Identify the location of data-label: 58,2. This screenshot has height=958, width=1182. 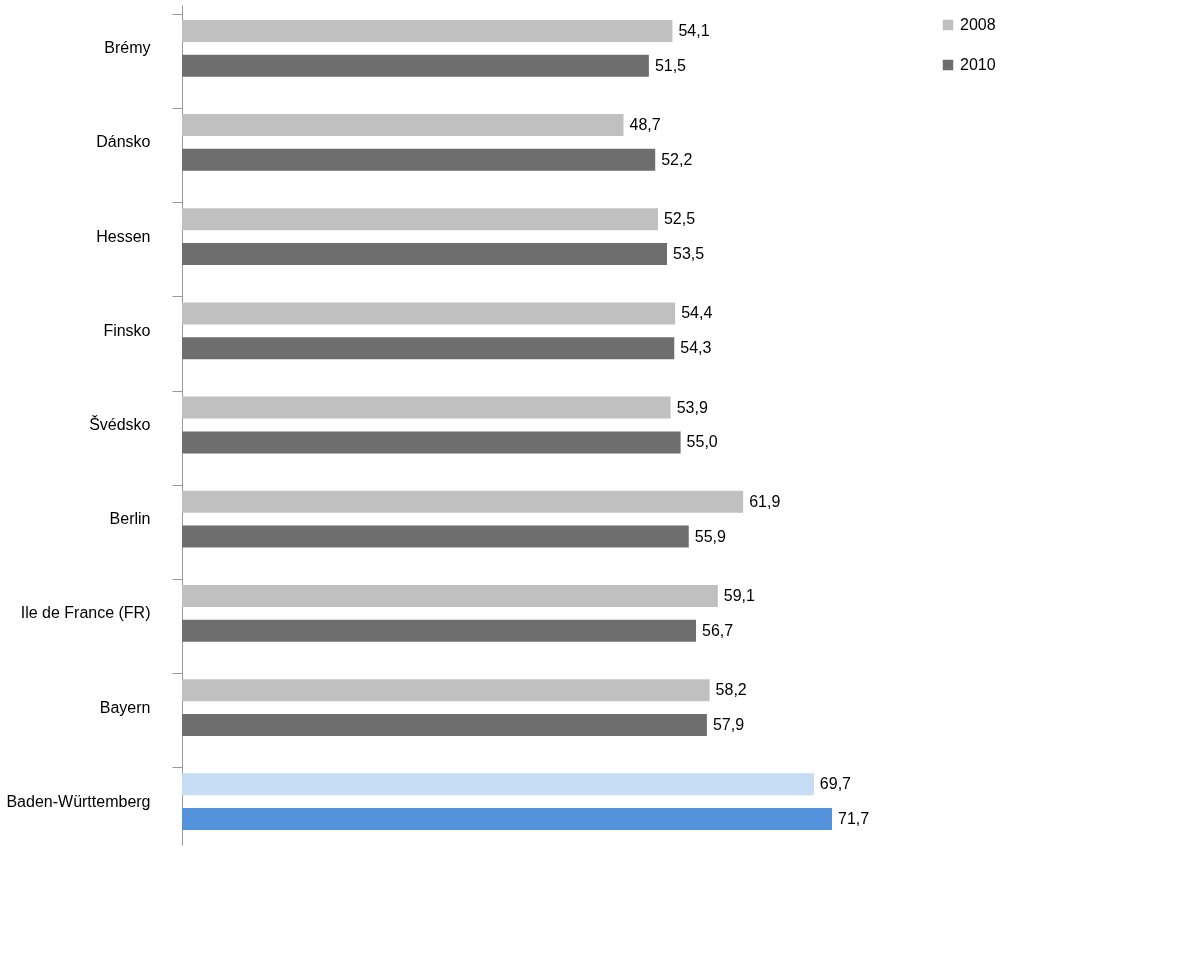
(731, 690).